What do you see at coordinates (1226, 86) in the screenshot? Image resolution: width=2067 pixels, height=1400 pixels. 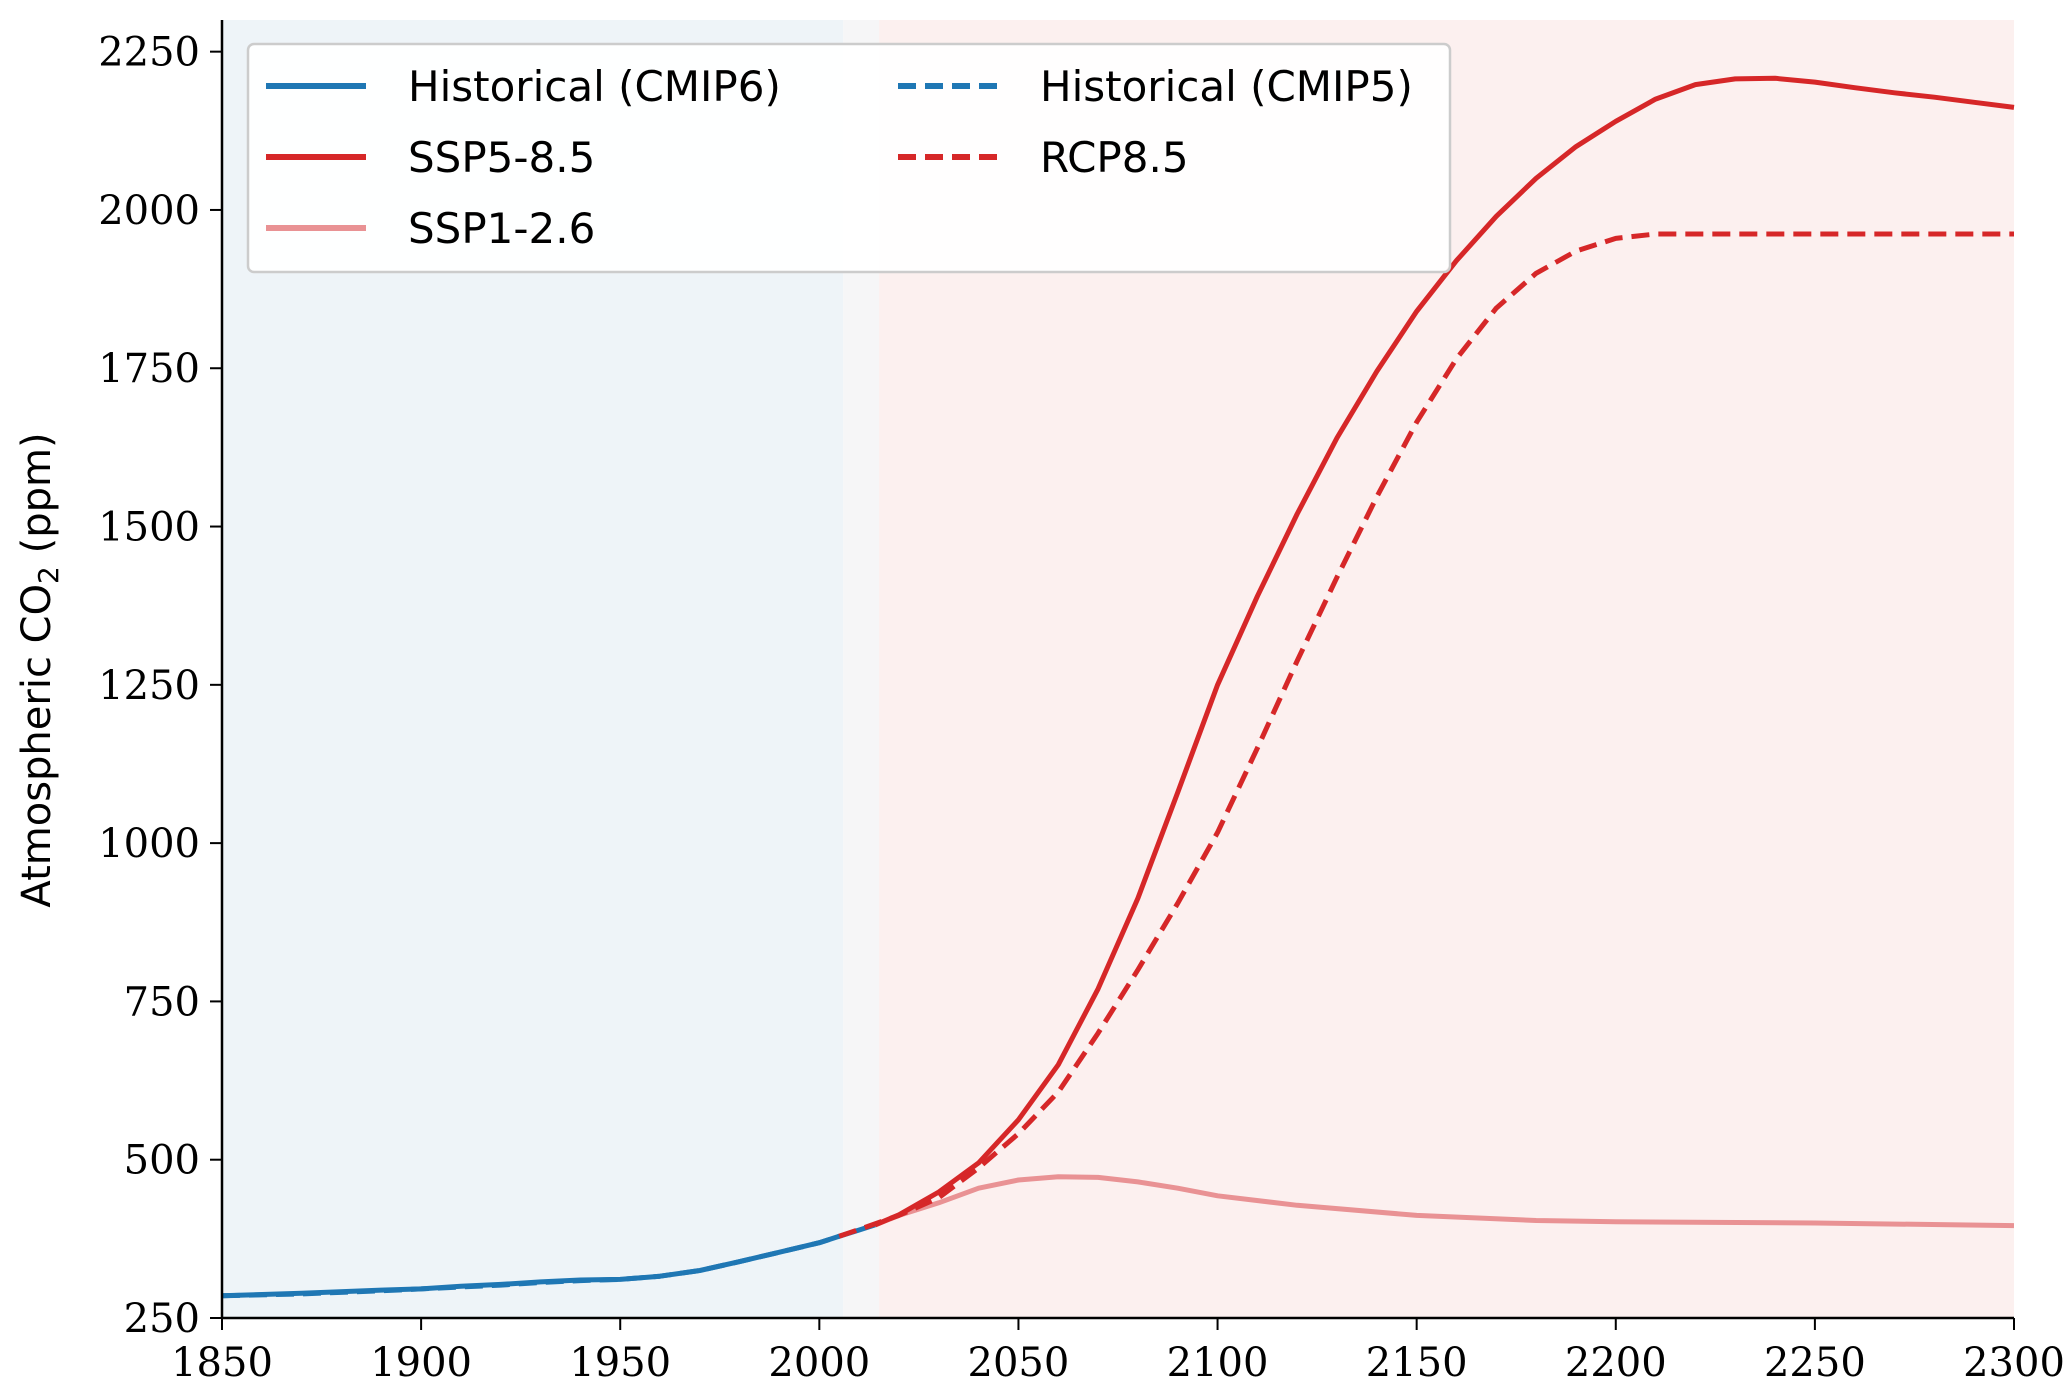 I see `legend-label: Historical (CMIP5)` at bounding box center [1226, 86].